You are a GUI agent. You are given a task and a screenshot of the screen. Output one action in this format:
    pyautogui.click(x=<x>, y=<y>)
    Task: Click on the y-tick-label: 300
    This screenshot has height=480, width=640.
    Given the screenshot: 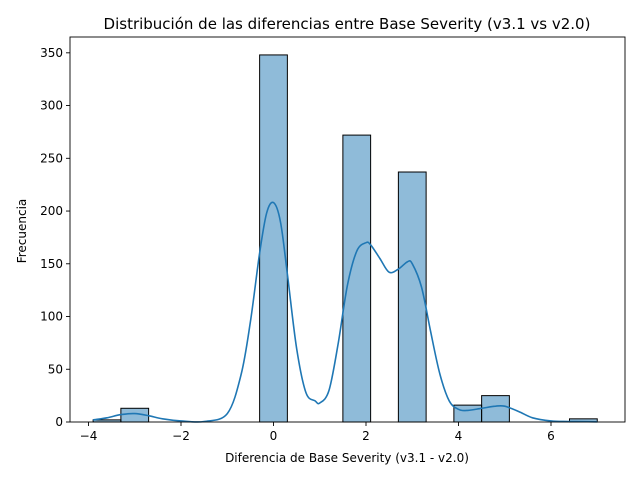 What is the action you would take?
    pyautogui.click(x=51, y=106)
    